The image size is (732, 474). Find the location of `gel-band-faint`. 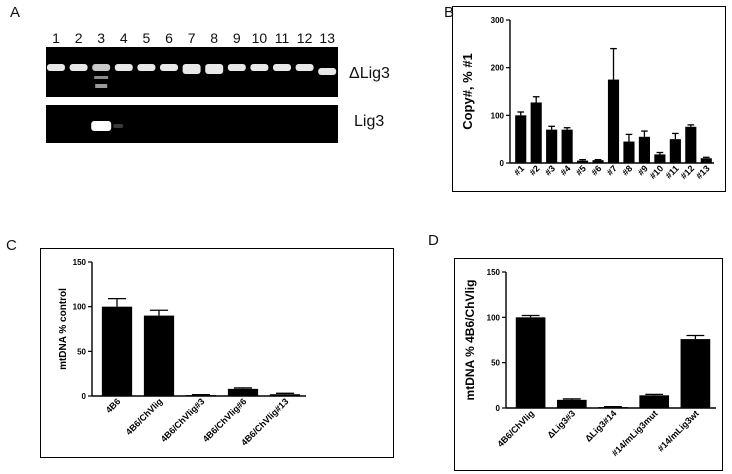

gel-band-faint is located at coordinates (118, 126).